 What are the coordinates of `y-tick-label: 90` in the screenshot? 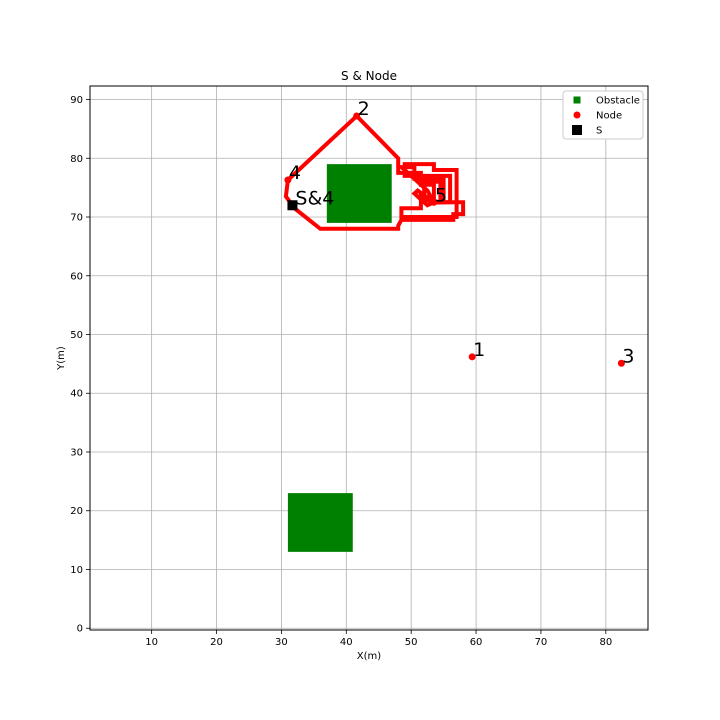 It's located at (76, 100).